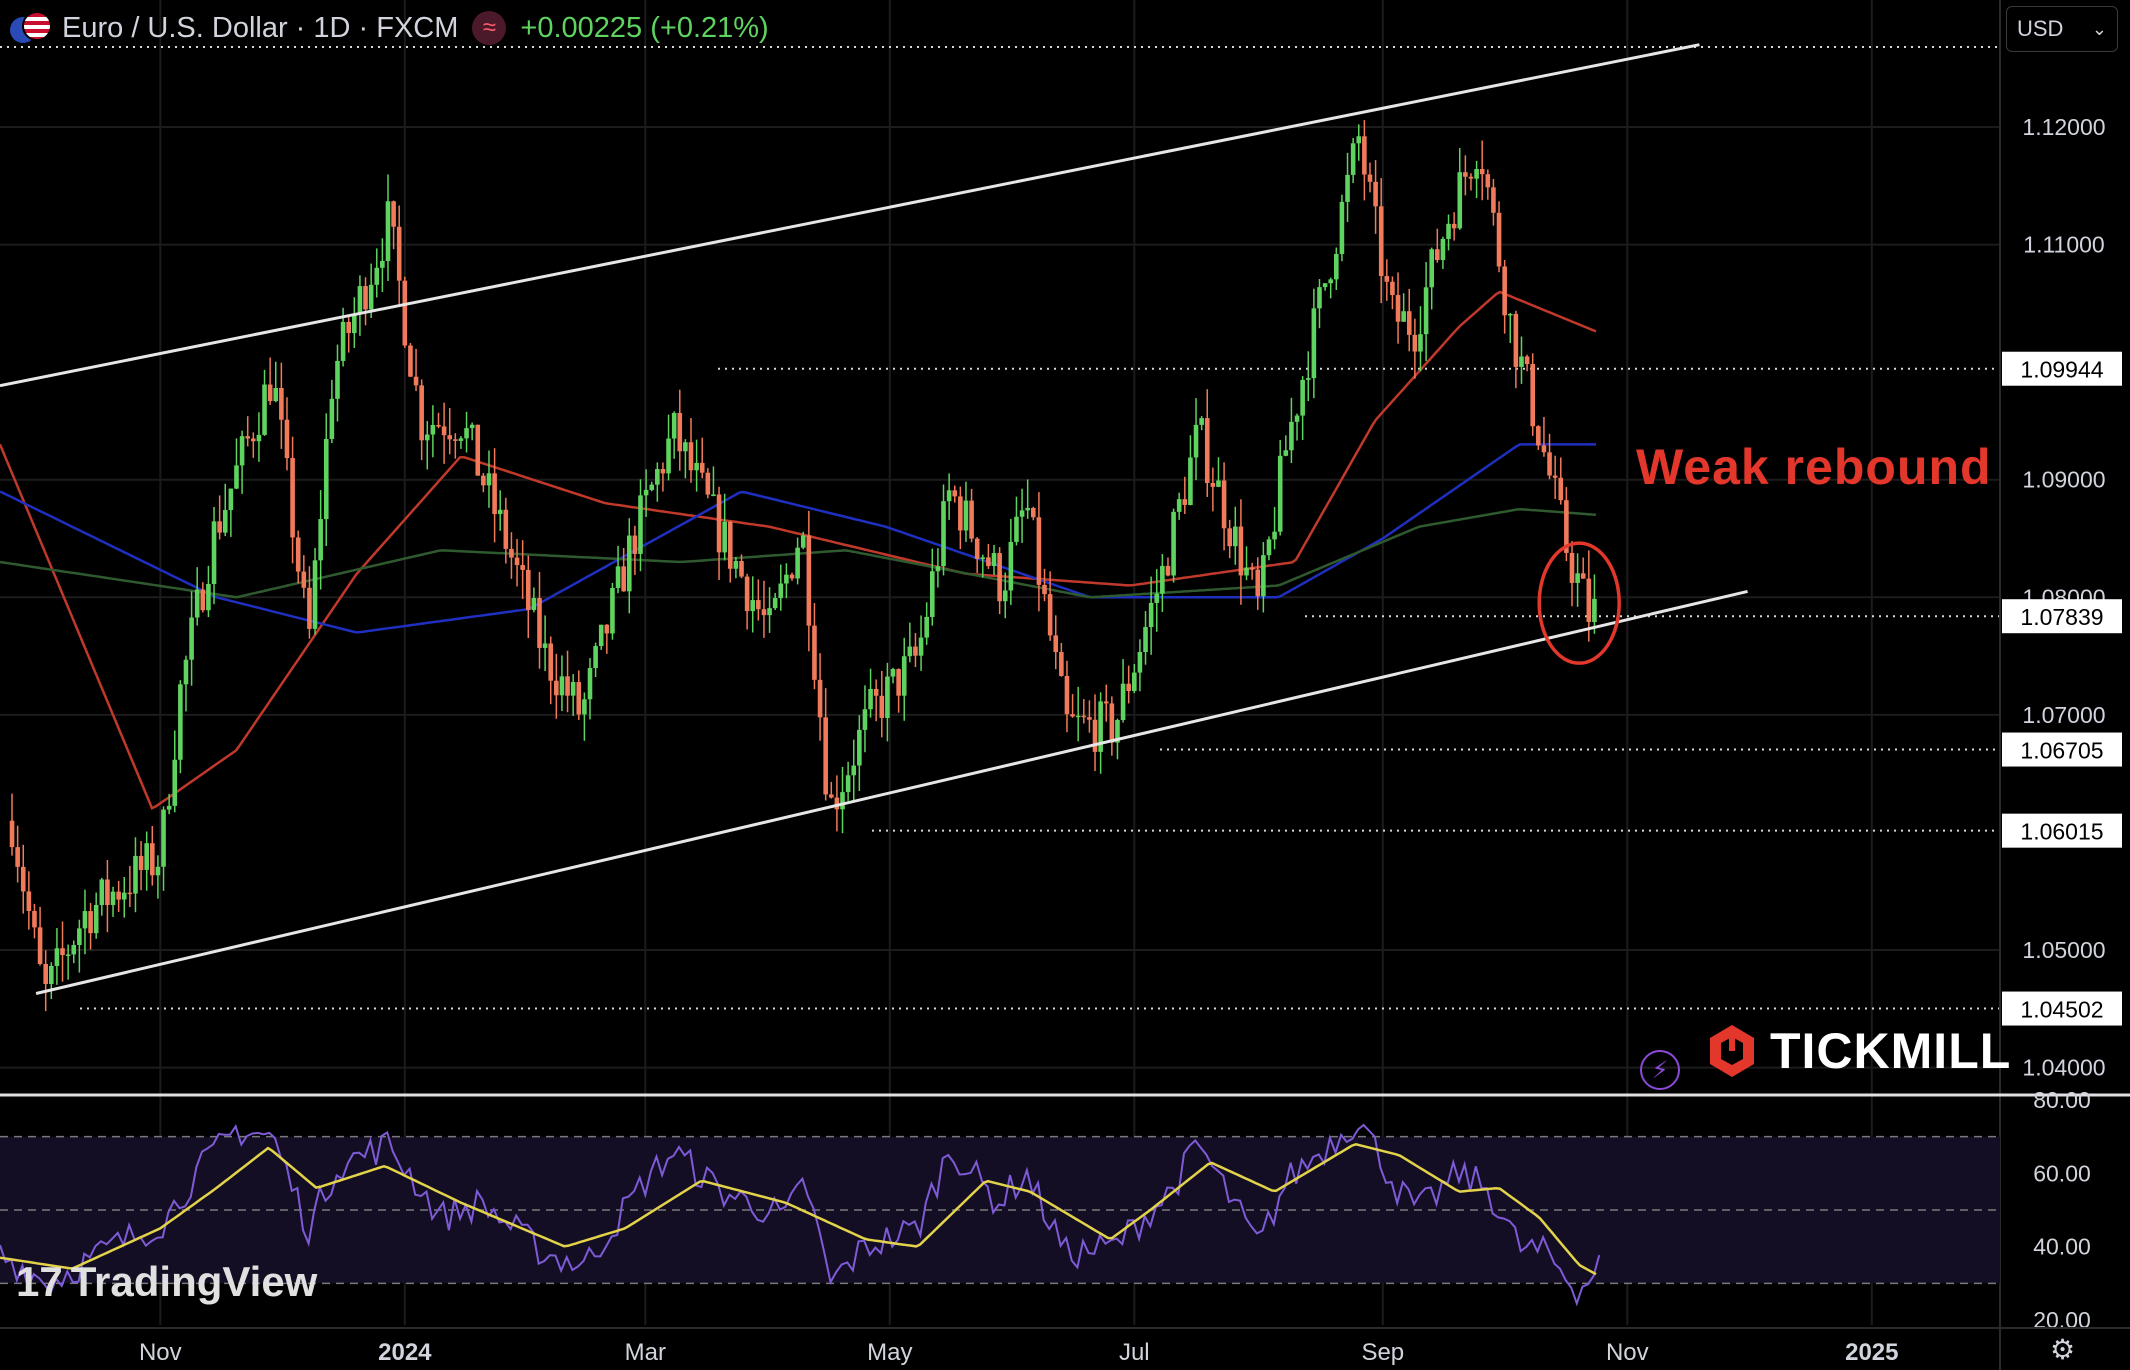  What do you see at coordinates (2063, 715) in the screenshot?
I see `price-tick-label: 1.07000` at bounding box center [2063, 715].